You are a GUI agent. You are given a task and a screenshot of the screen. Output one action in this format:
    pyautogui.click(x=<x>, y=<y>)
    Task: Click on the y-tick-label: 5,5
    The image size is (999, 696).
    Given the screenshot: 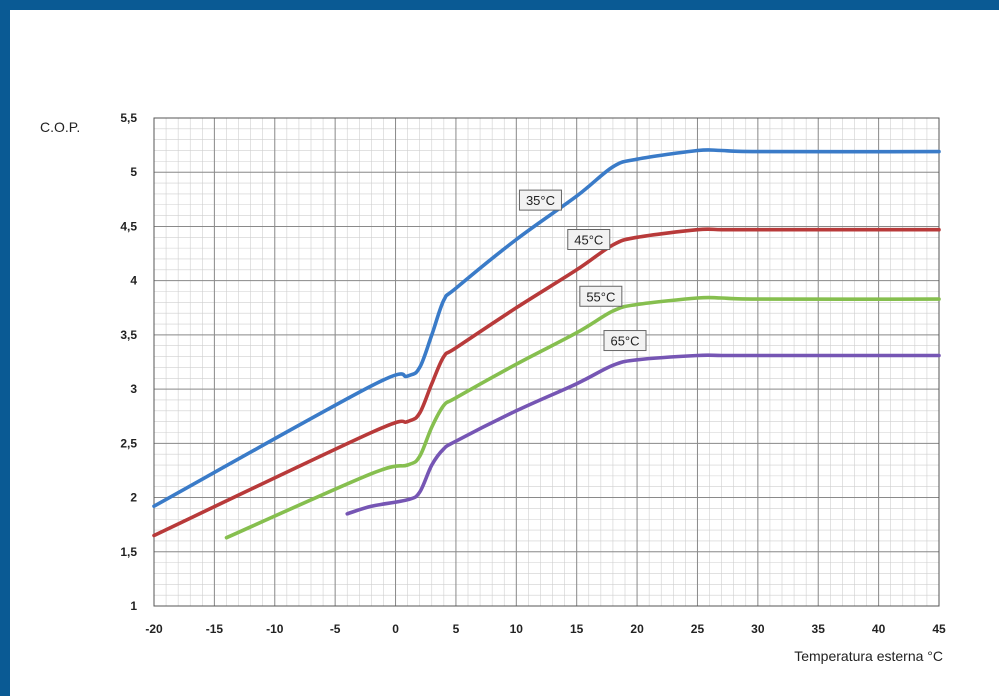 What is the action you would take?
    pyautogui.click(x=128, y=118)
    